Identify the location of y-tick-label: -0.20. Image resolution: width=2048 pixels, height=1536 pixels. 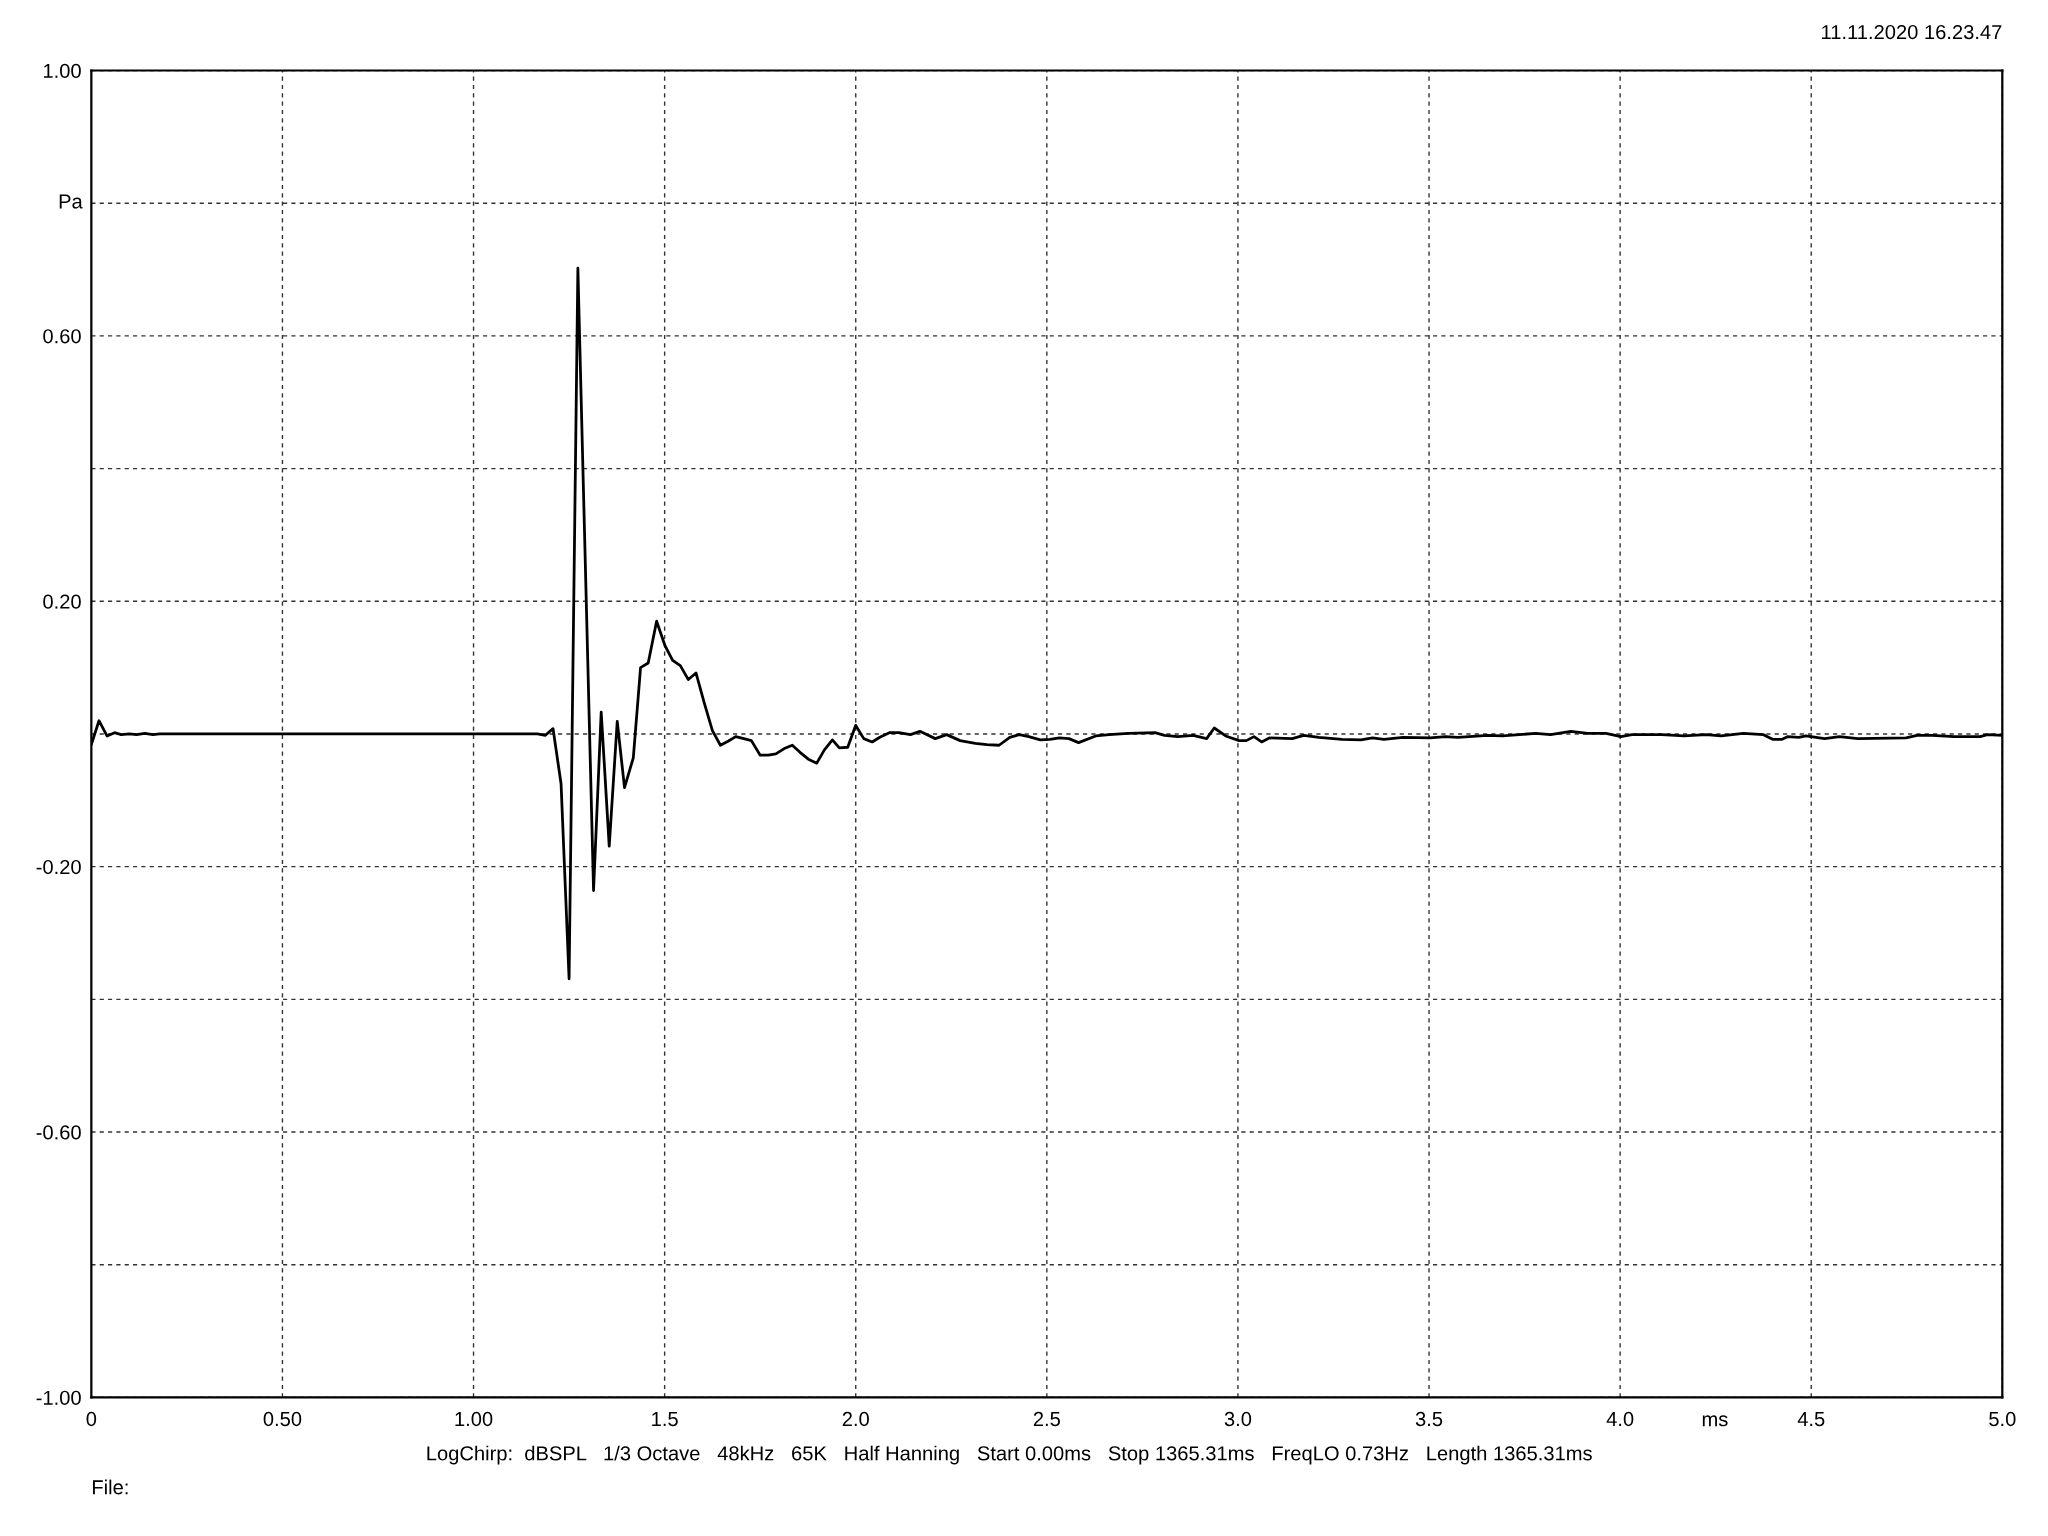
(58, 867).